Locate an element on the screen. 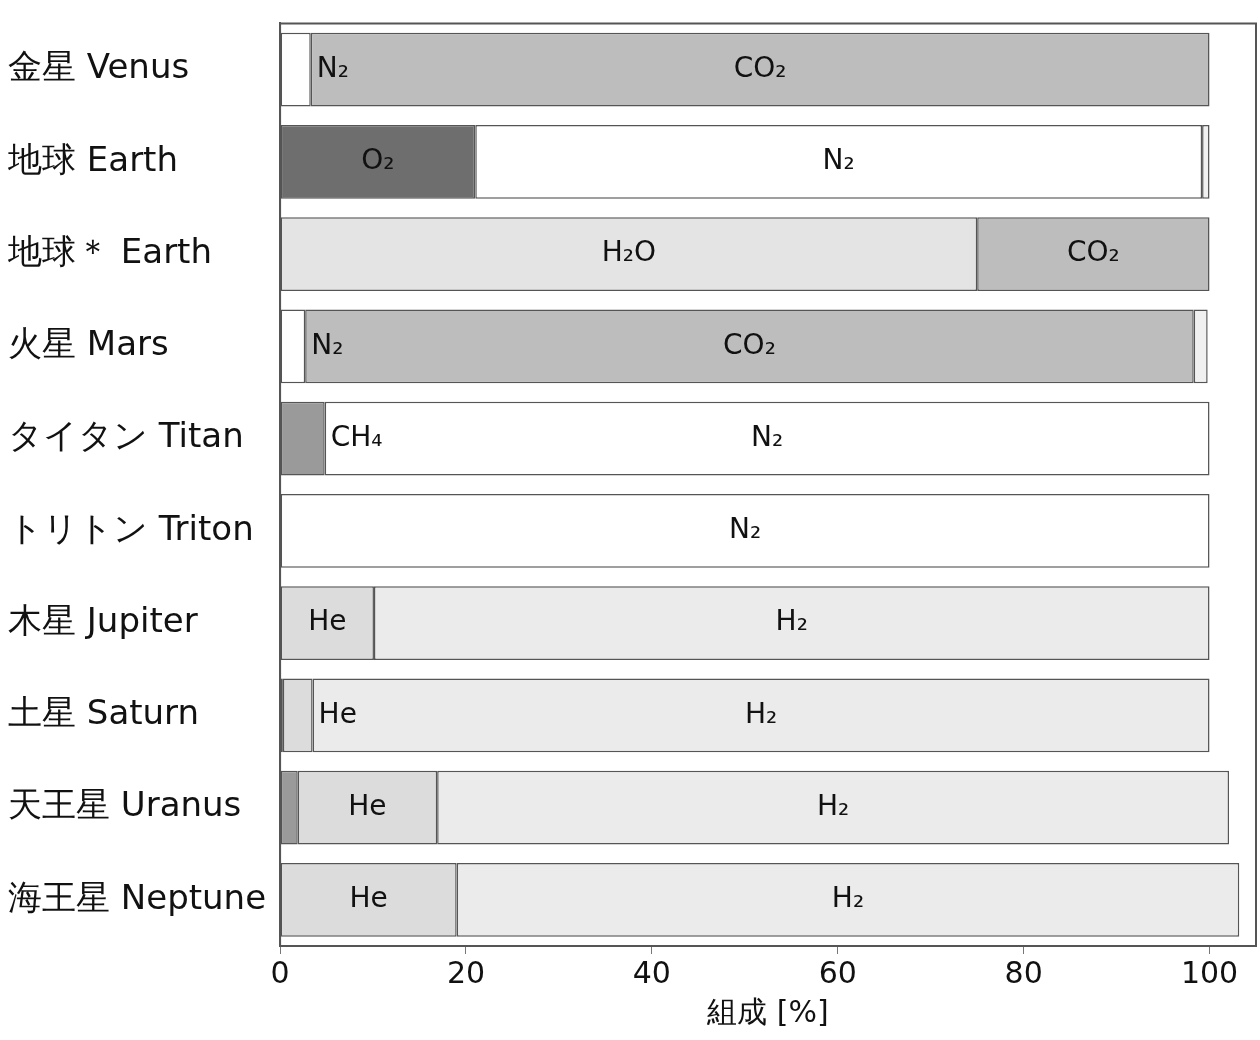 This screenshot has height=1040, width=1260. y-tick-label: タイタン Titan is located at coordinates (126, 435).